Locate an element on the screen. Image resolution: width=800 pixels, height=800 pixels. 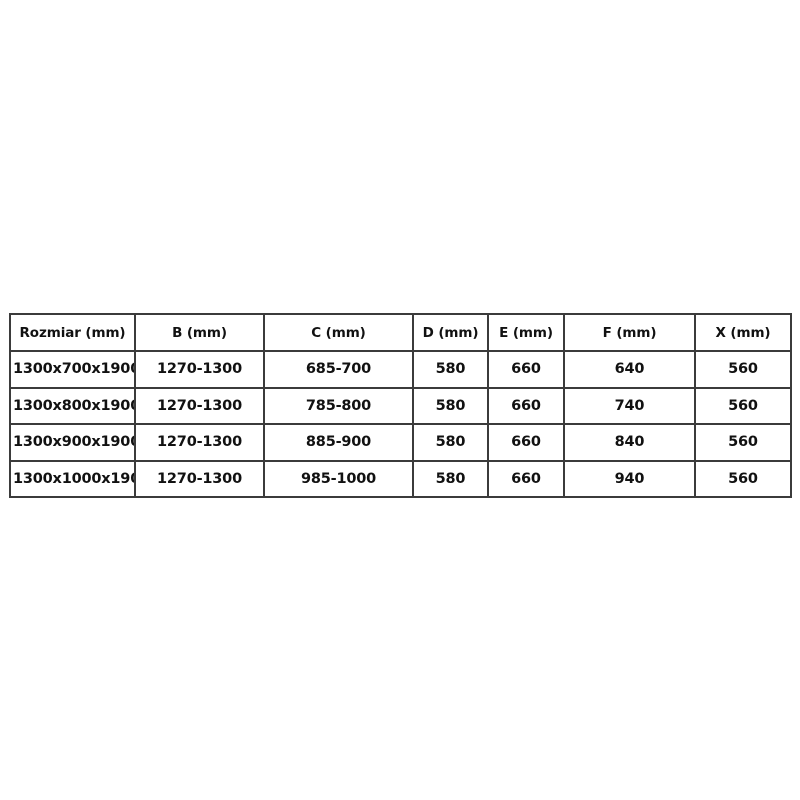
column-header-rozmiar: Rozmiar (mm) is located at coordinates (72, 332).